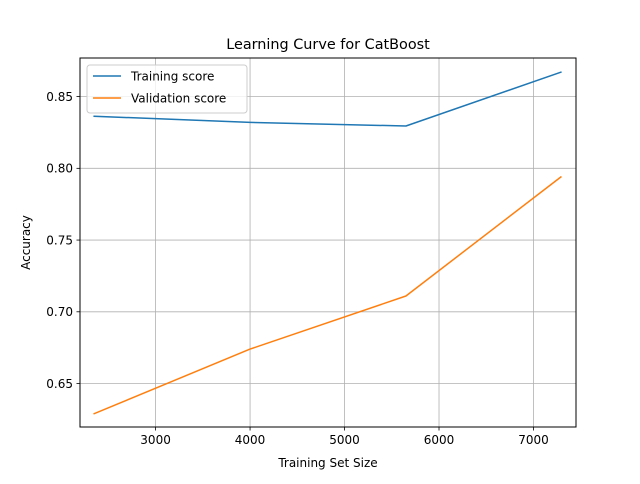  What do you see at coordinates (26, 242) in the screenshot?
I see `y-axis-label: Accuracy` at bounding box center [26, 242].